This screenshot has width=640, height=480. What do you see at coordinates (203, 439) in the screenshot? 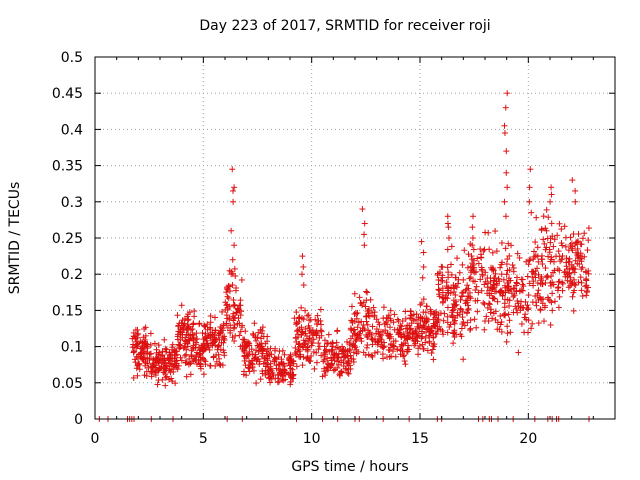
I see `x-tick-label: 5` at bounding box center [203, 439].